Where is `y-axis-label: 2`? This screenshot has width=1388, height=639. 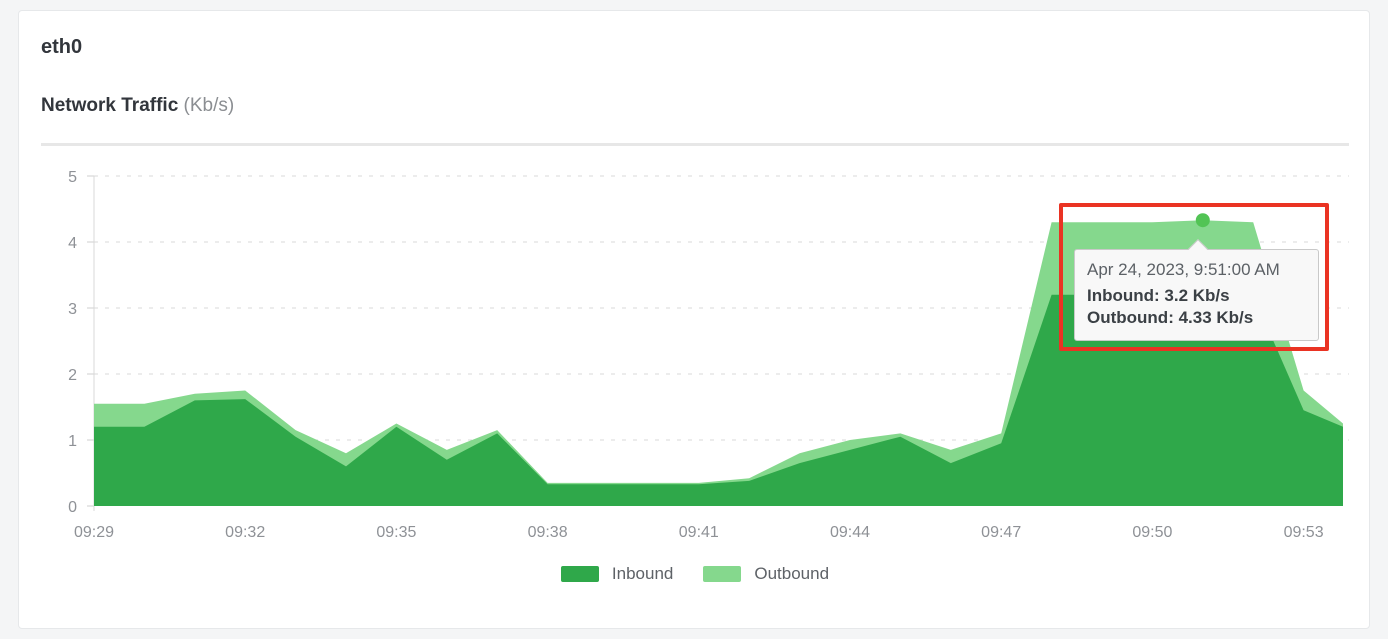 y-axis-label: 2 is located at coordinates (72, 375).